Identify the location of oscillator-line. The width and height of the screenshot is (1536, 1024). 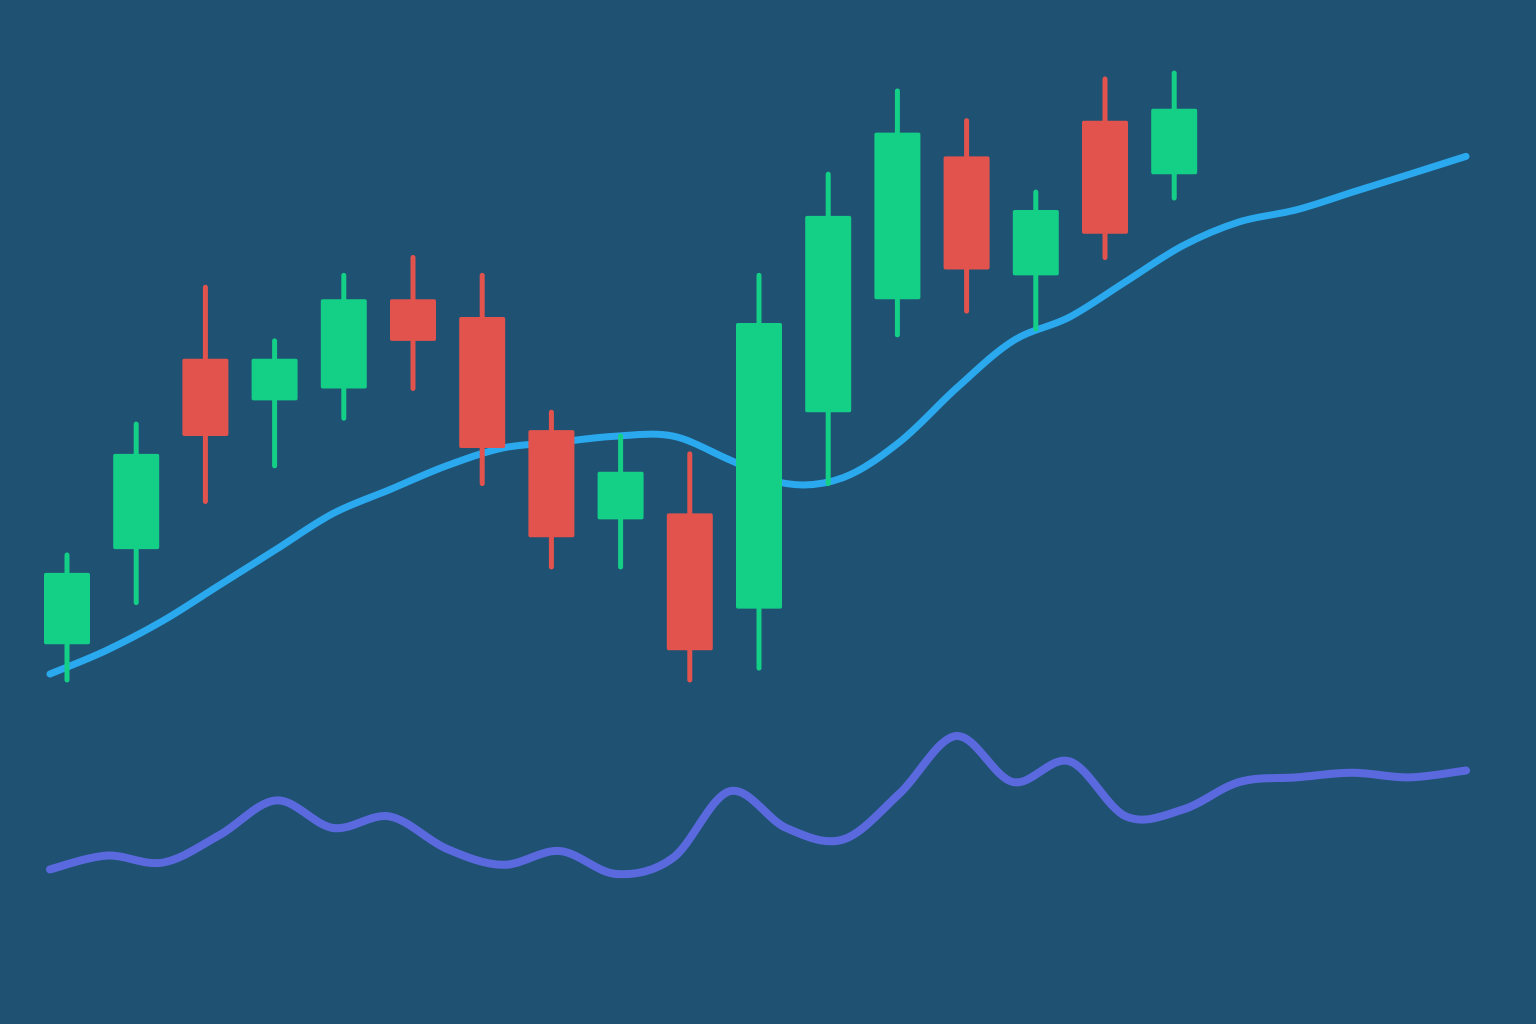
(758, 805).